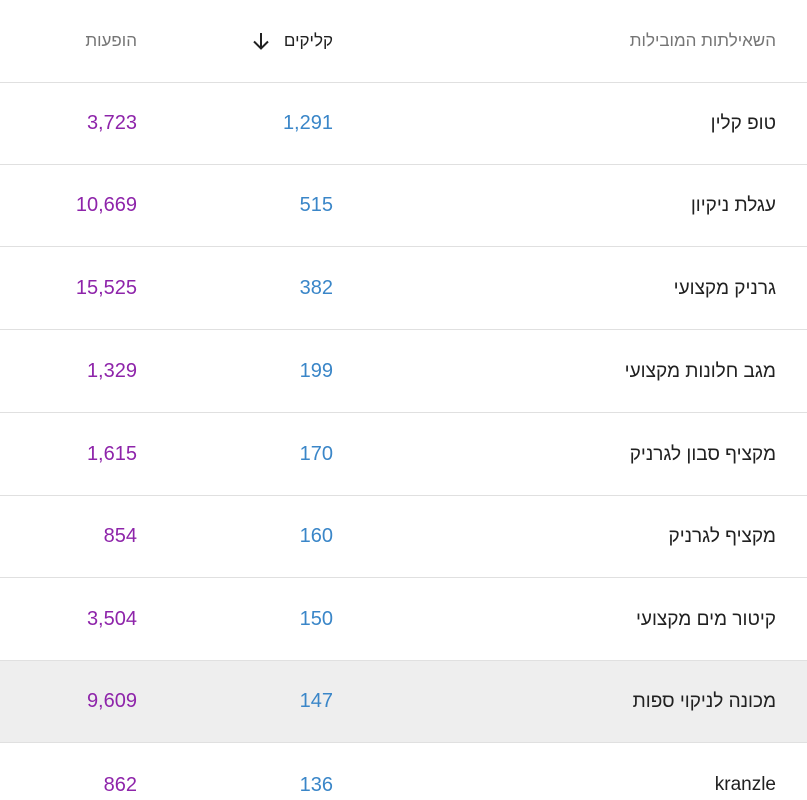 Image resolution: width=807 pixels, height=800 pixels. I want to click on clicks-value: 199, so click(316, 371).